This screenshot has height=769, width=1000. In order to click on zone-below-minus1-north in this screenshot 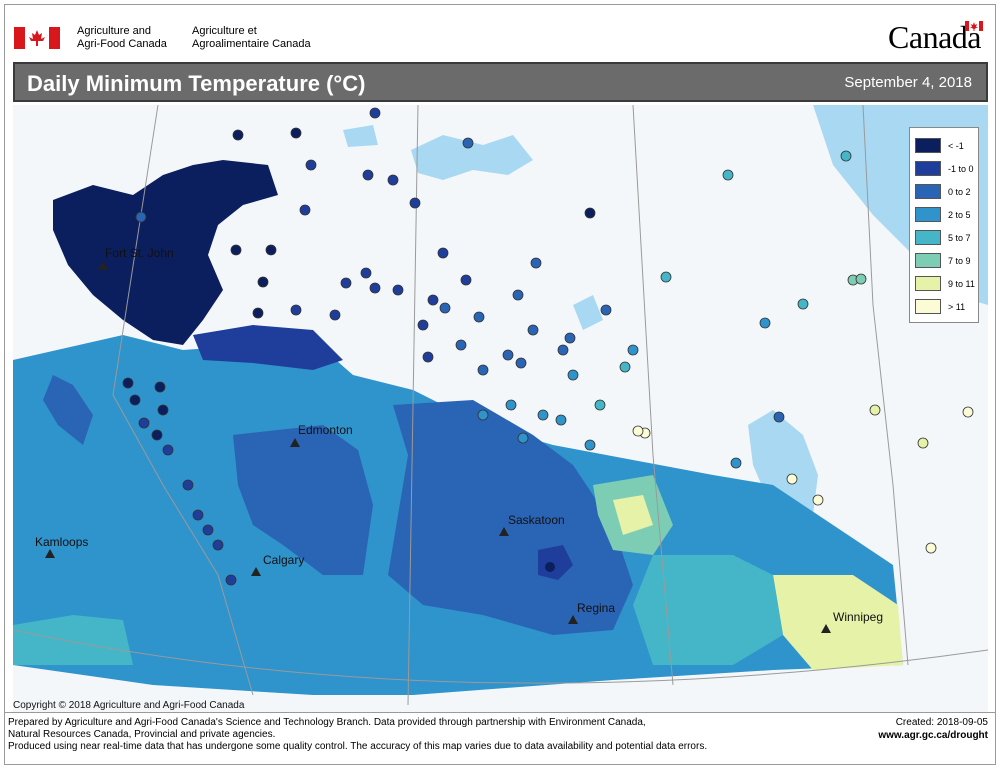, I will do `click(165, 252)`.